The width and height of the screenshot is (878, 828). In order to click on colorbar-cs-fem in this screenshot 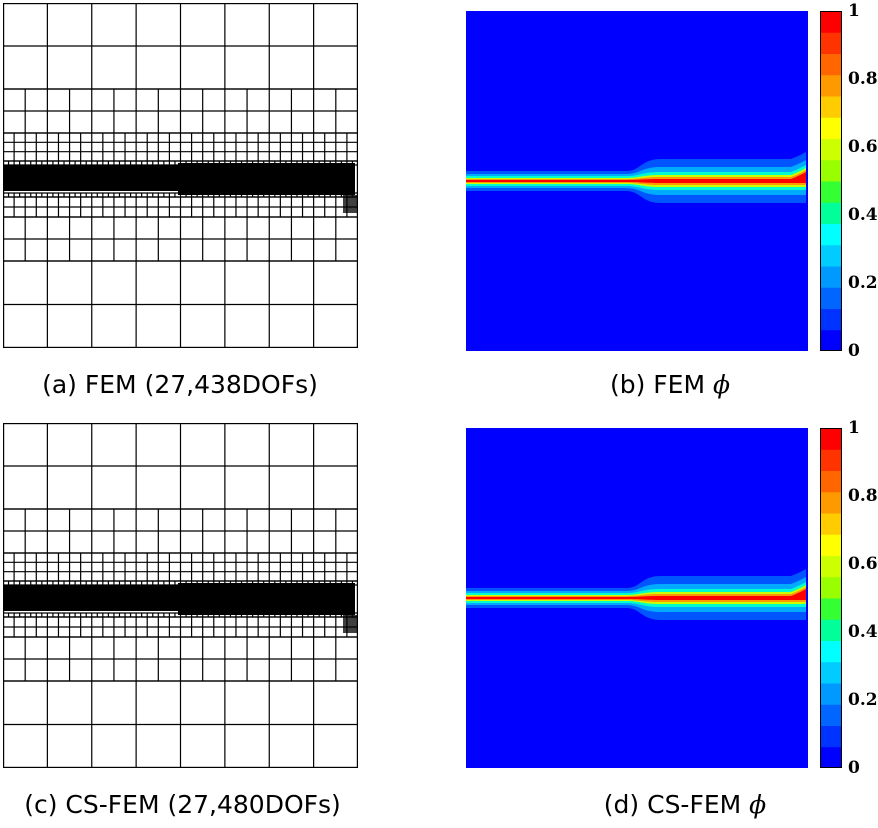, I will do `click(831, 598)`.